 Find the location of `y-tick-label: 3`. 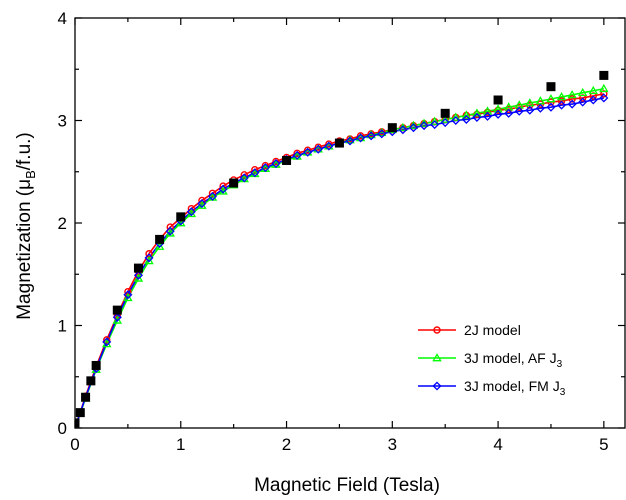

y-tick-label: 3 is located at coordinates (62, 121).